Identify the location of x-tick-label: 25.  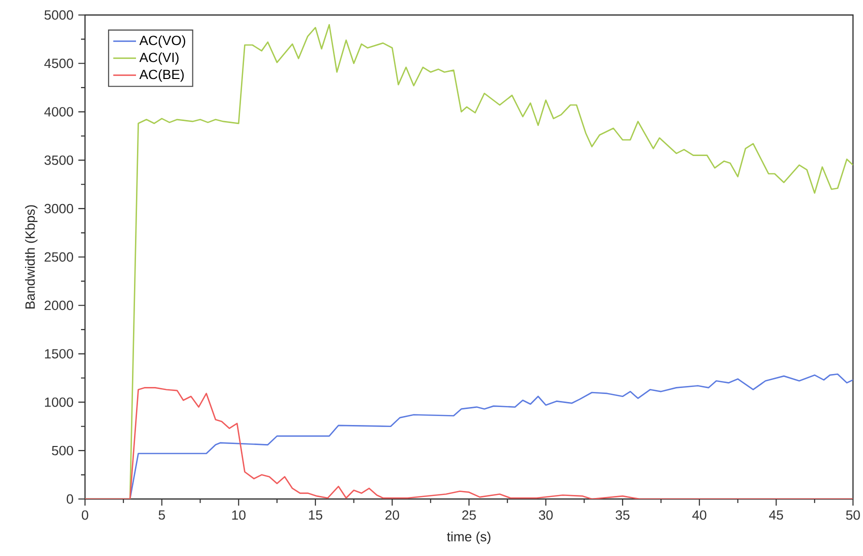
(469, 515).